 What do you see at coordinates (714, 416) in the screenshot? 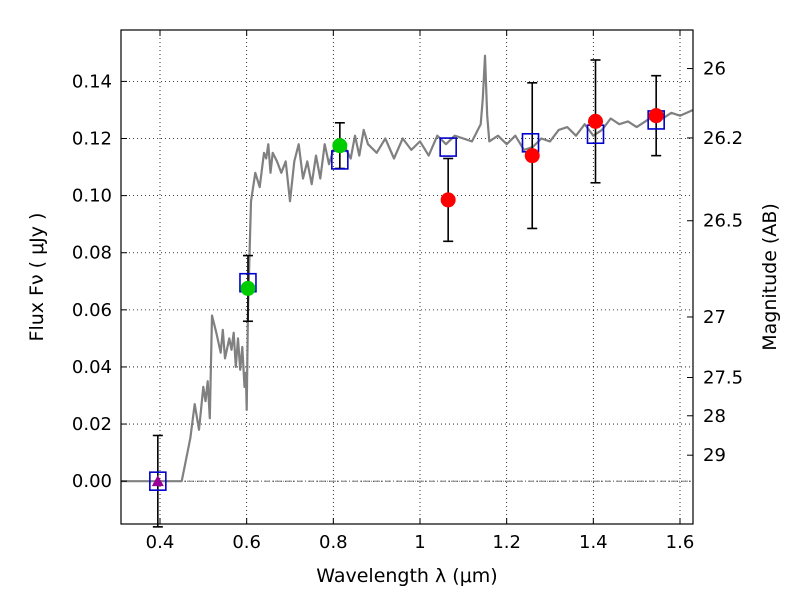
I see `y2-tick-label: 28` at bounding box center [714, 416].